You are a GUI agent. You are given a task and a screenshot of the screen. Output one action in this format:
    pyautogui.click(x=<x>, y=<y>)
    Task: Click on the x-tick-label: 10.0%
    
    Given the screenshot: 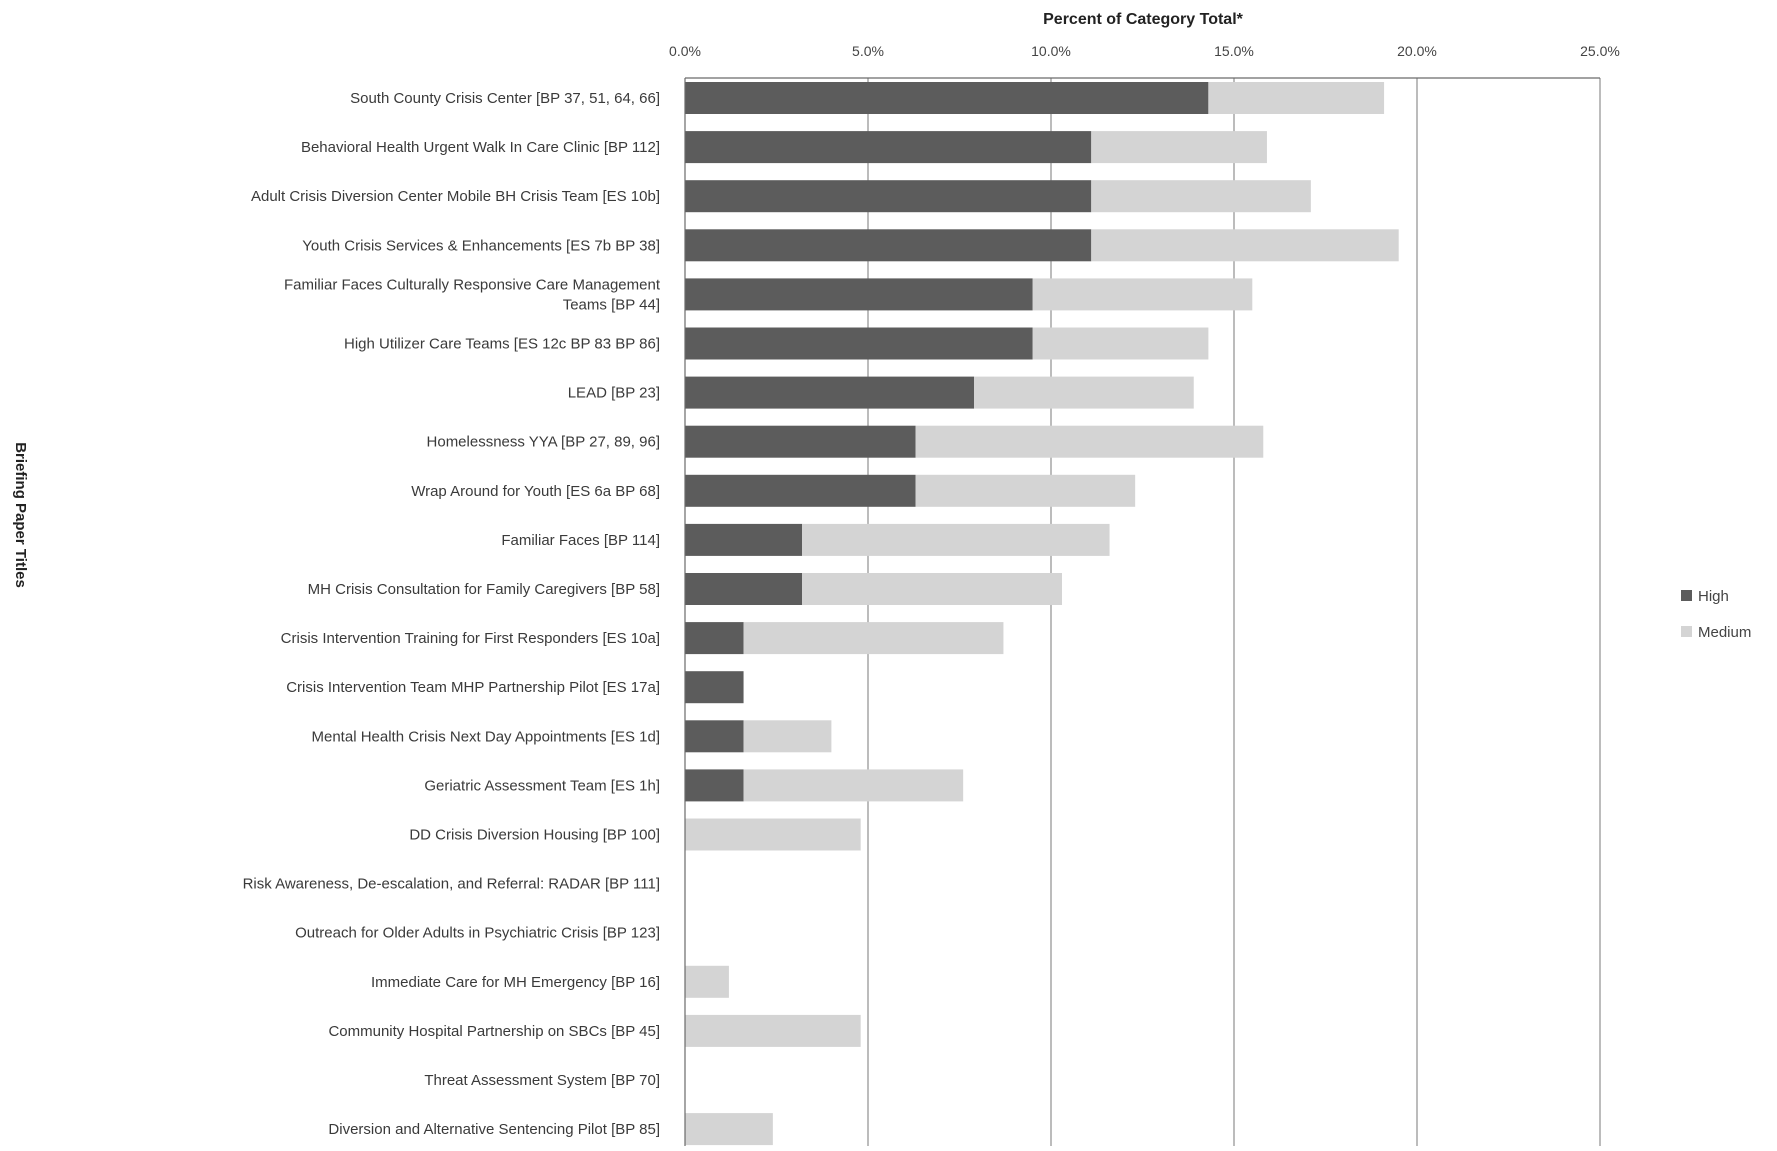 What is the action you would take?
    pyautogui.click(x=1051, y=51)
    